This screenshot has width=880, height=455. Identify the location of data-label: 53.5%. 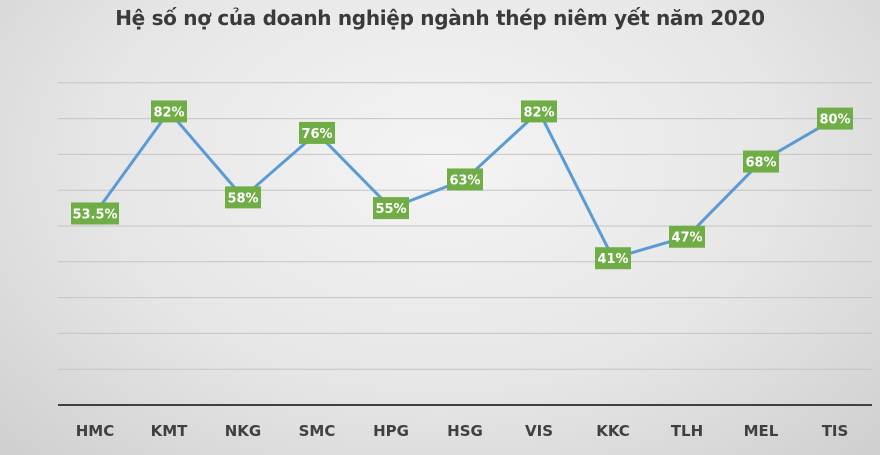
(95, 213).